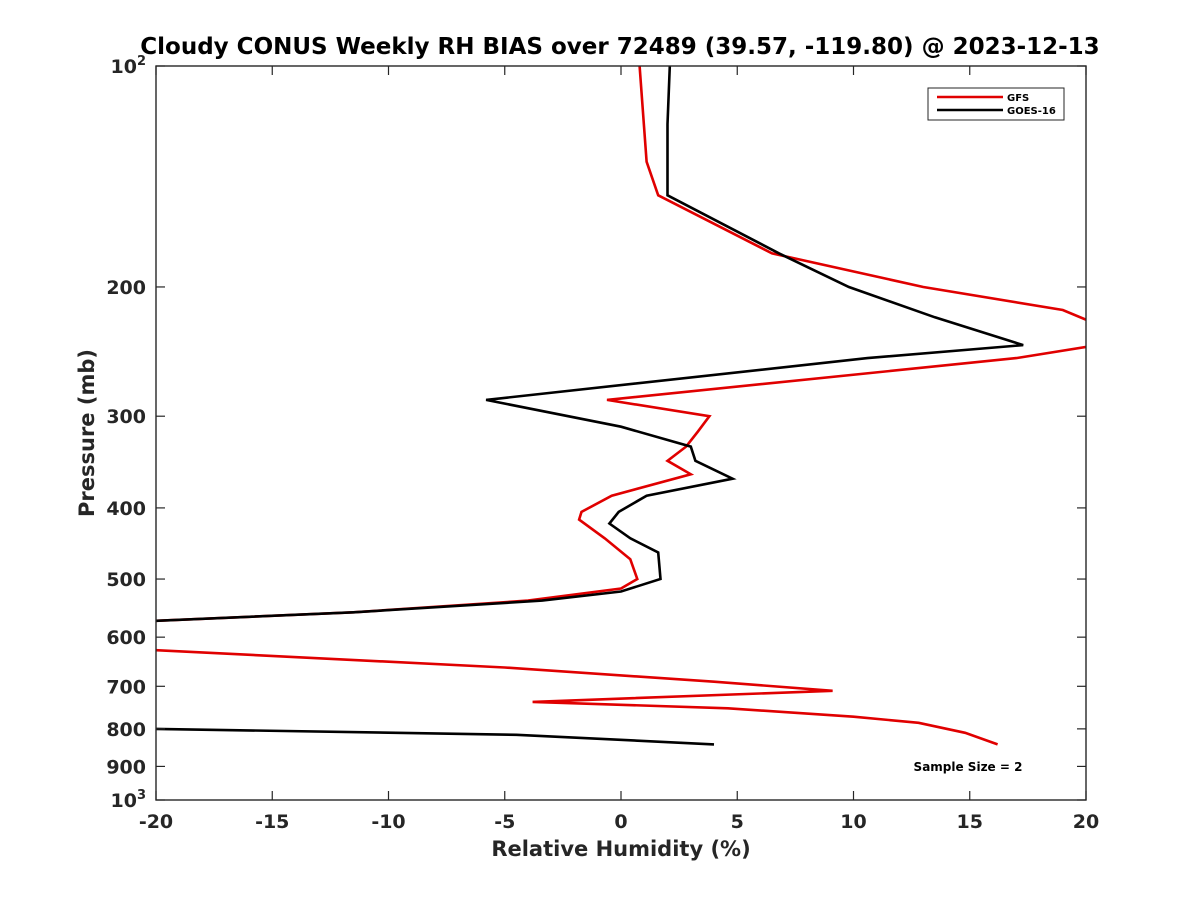 The width and height of the screenshot is (1200, 900). What do you see at coordinates (126, 509) in the screenshot?
I see `y-tick-label: 400` at bounding box center [126, 509].